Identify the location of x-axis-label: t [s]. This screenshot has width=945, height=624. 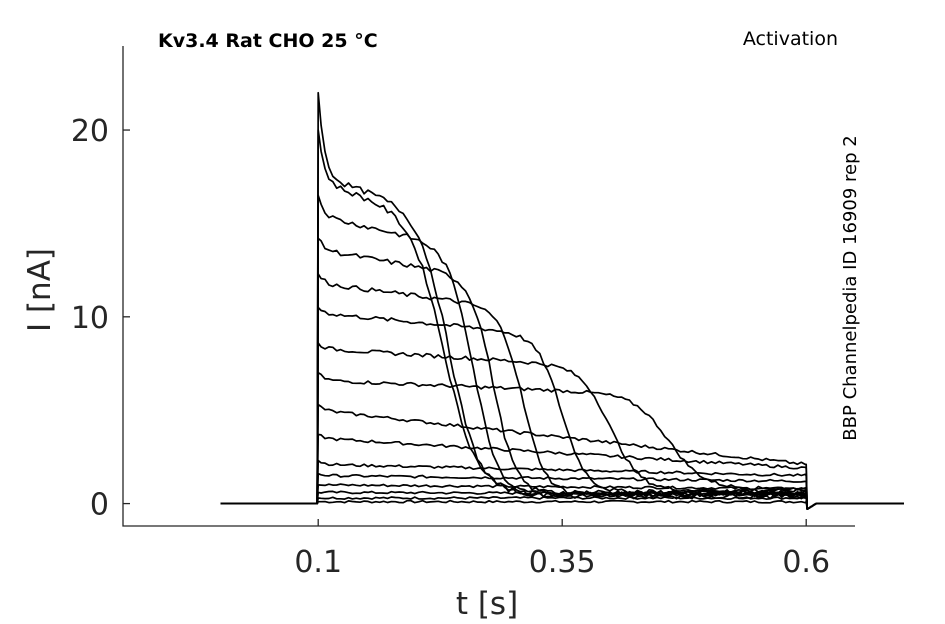
(487, 604).